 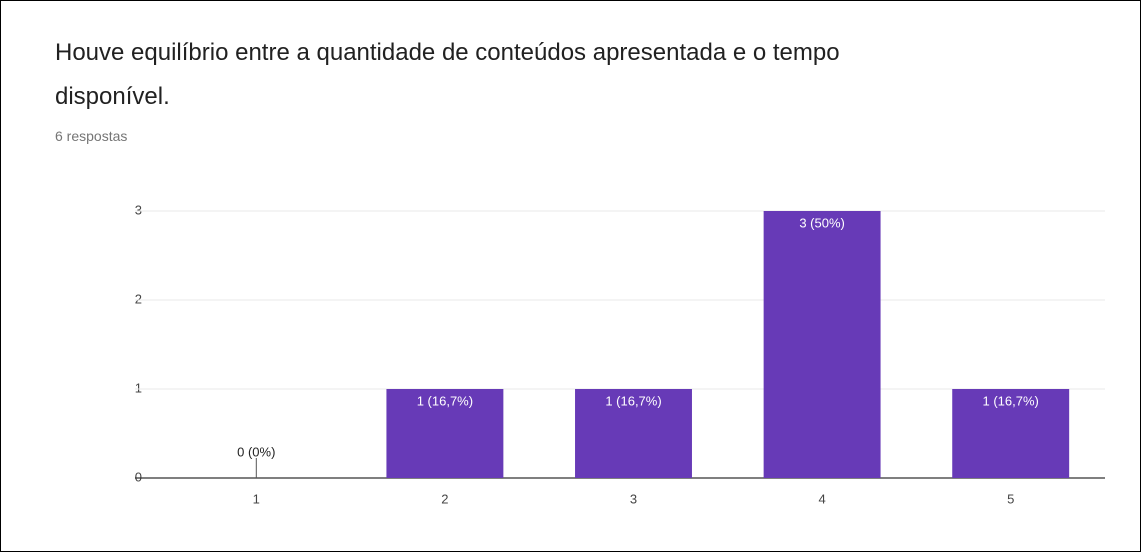 What do you see at coordinates (821, 498) in the screenshot?
I see `x-tick-label: 4` at bounding box center [821, 498].